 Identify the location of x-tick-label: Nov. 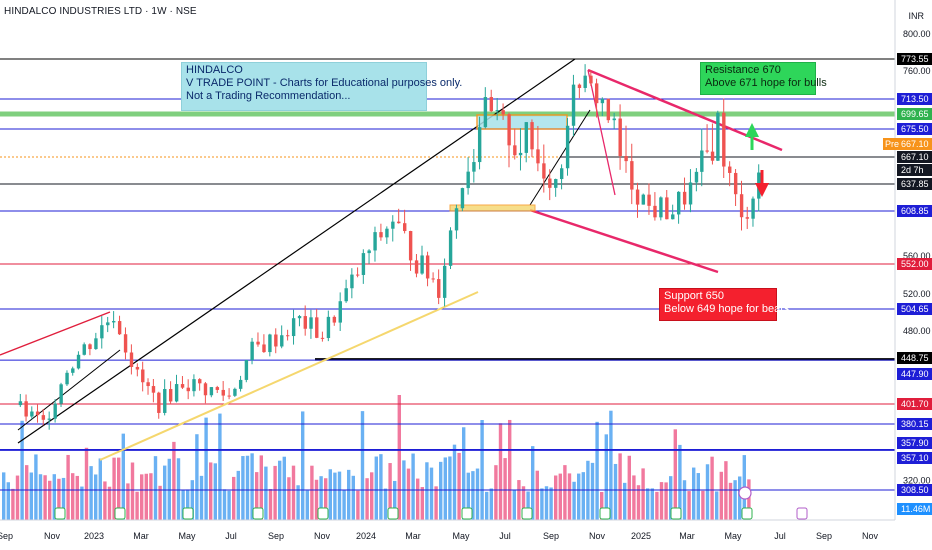
(870, 536).